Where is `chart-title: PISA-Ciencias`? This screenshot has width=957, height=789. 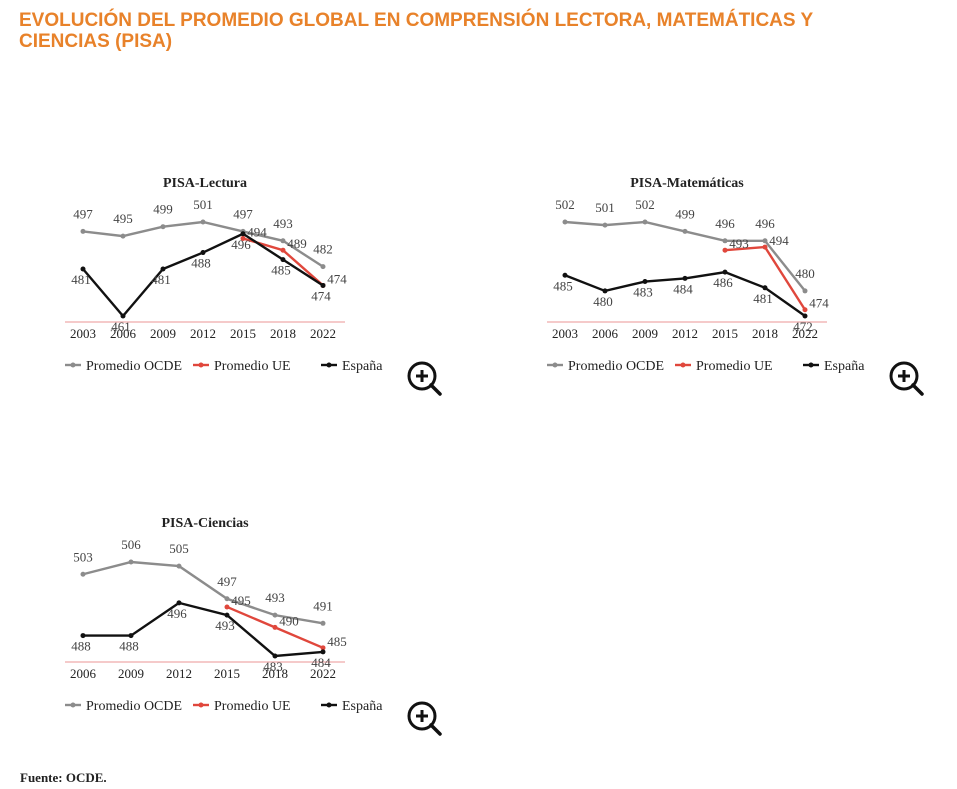 chart-title: PISA-Ciencias is located at coordinates (205, 523).